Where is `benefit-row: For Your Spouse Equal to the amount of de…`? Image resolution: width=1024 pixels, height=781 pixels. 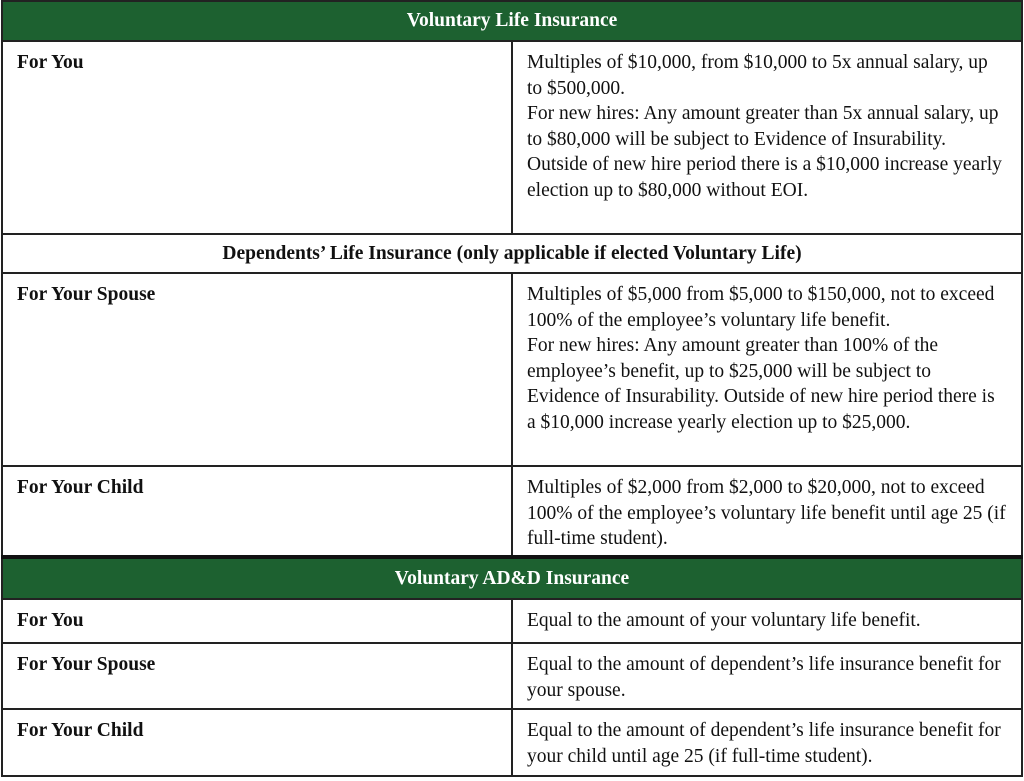 benefit-row: For Your Spouse Equal to the amount of de… is located at coordinates (512, 676).